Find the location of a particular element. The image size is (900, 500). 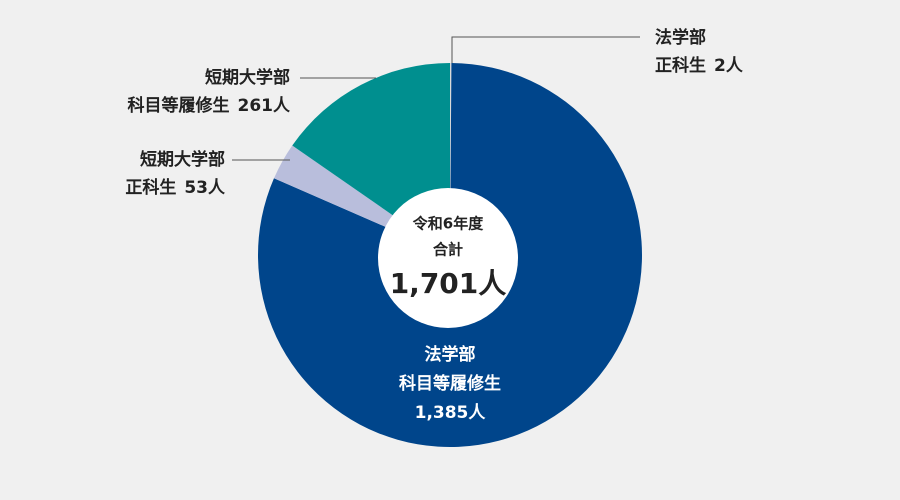

slice-label: 科目等履修生 261人 is located at coordinates (209, 105).